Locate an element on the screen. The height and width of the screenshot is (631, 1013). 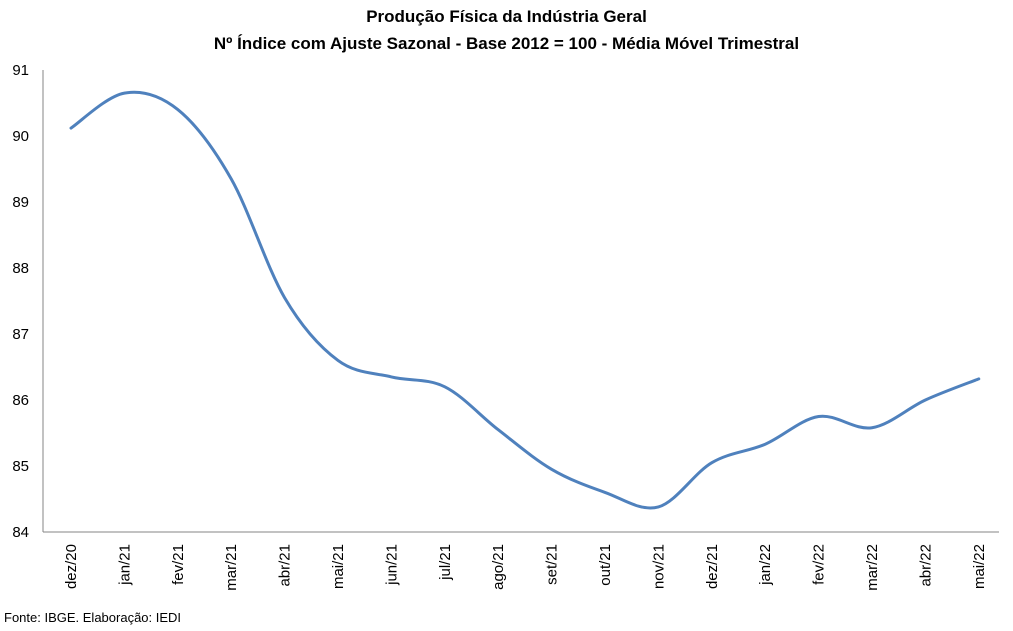
y-tick-label: 90 is located at coordinates (20, 136).